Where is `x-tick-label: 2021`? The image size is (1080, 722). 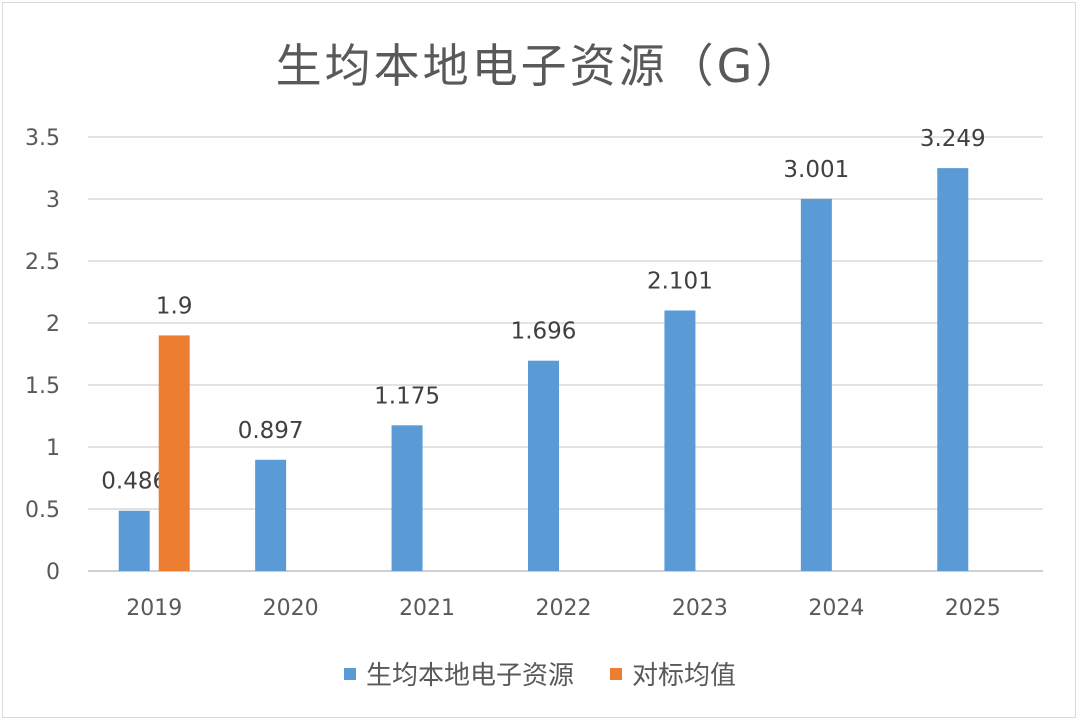 x-tick-label: 2021 is located at coordinates (427, 608).